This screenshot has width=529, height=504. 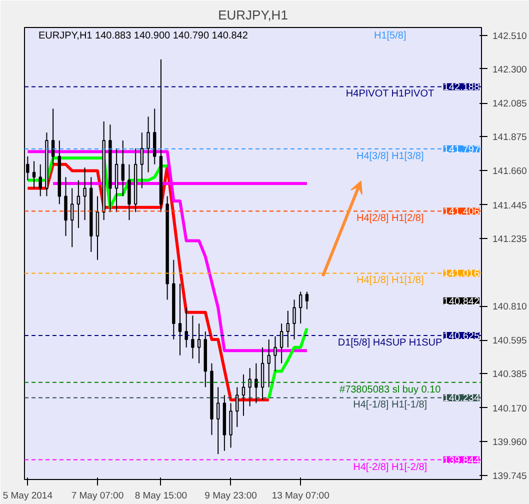 I want to click on text: H1[5/8], so click(x=390, y=36).